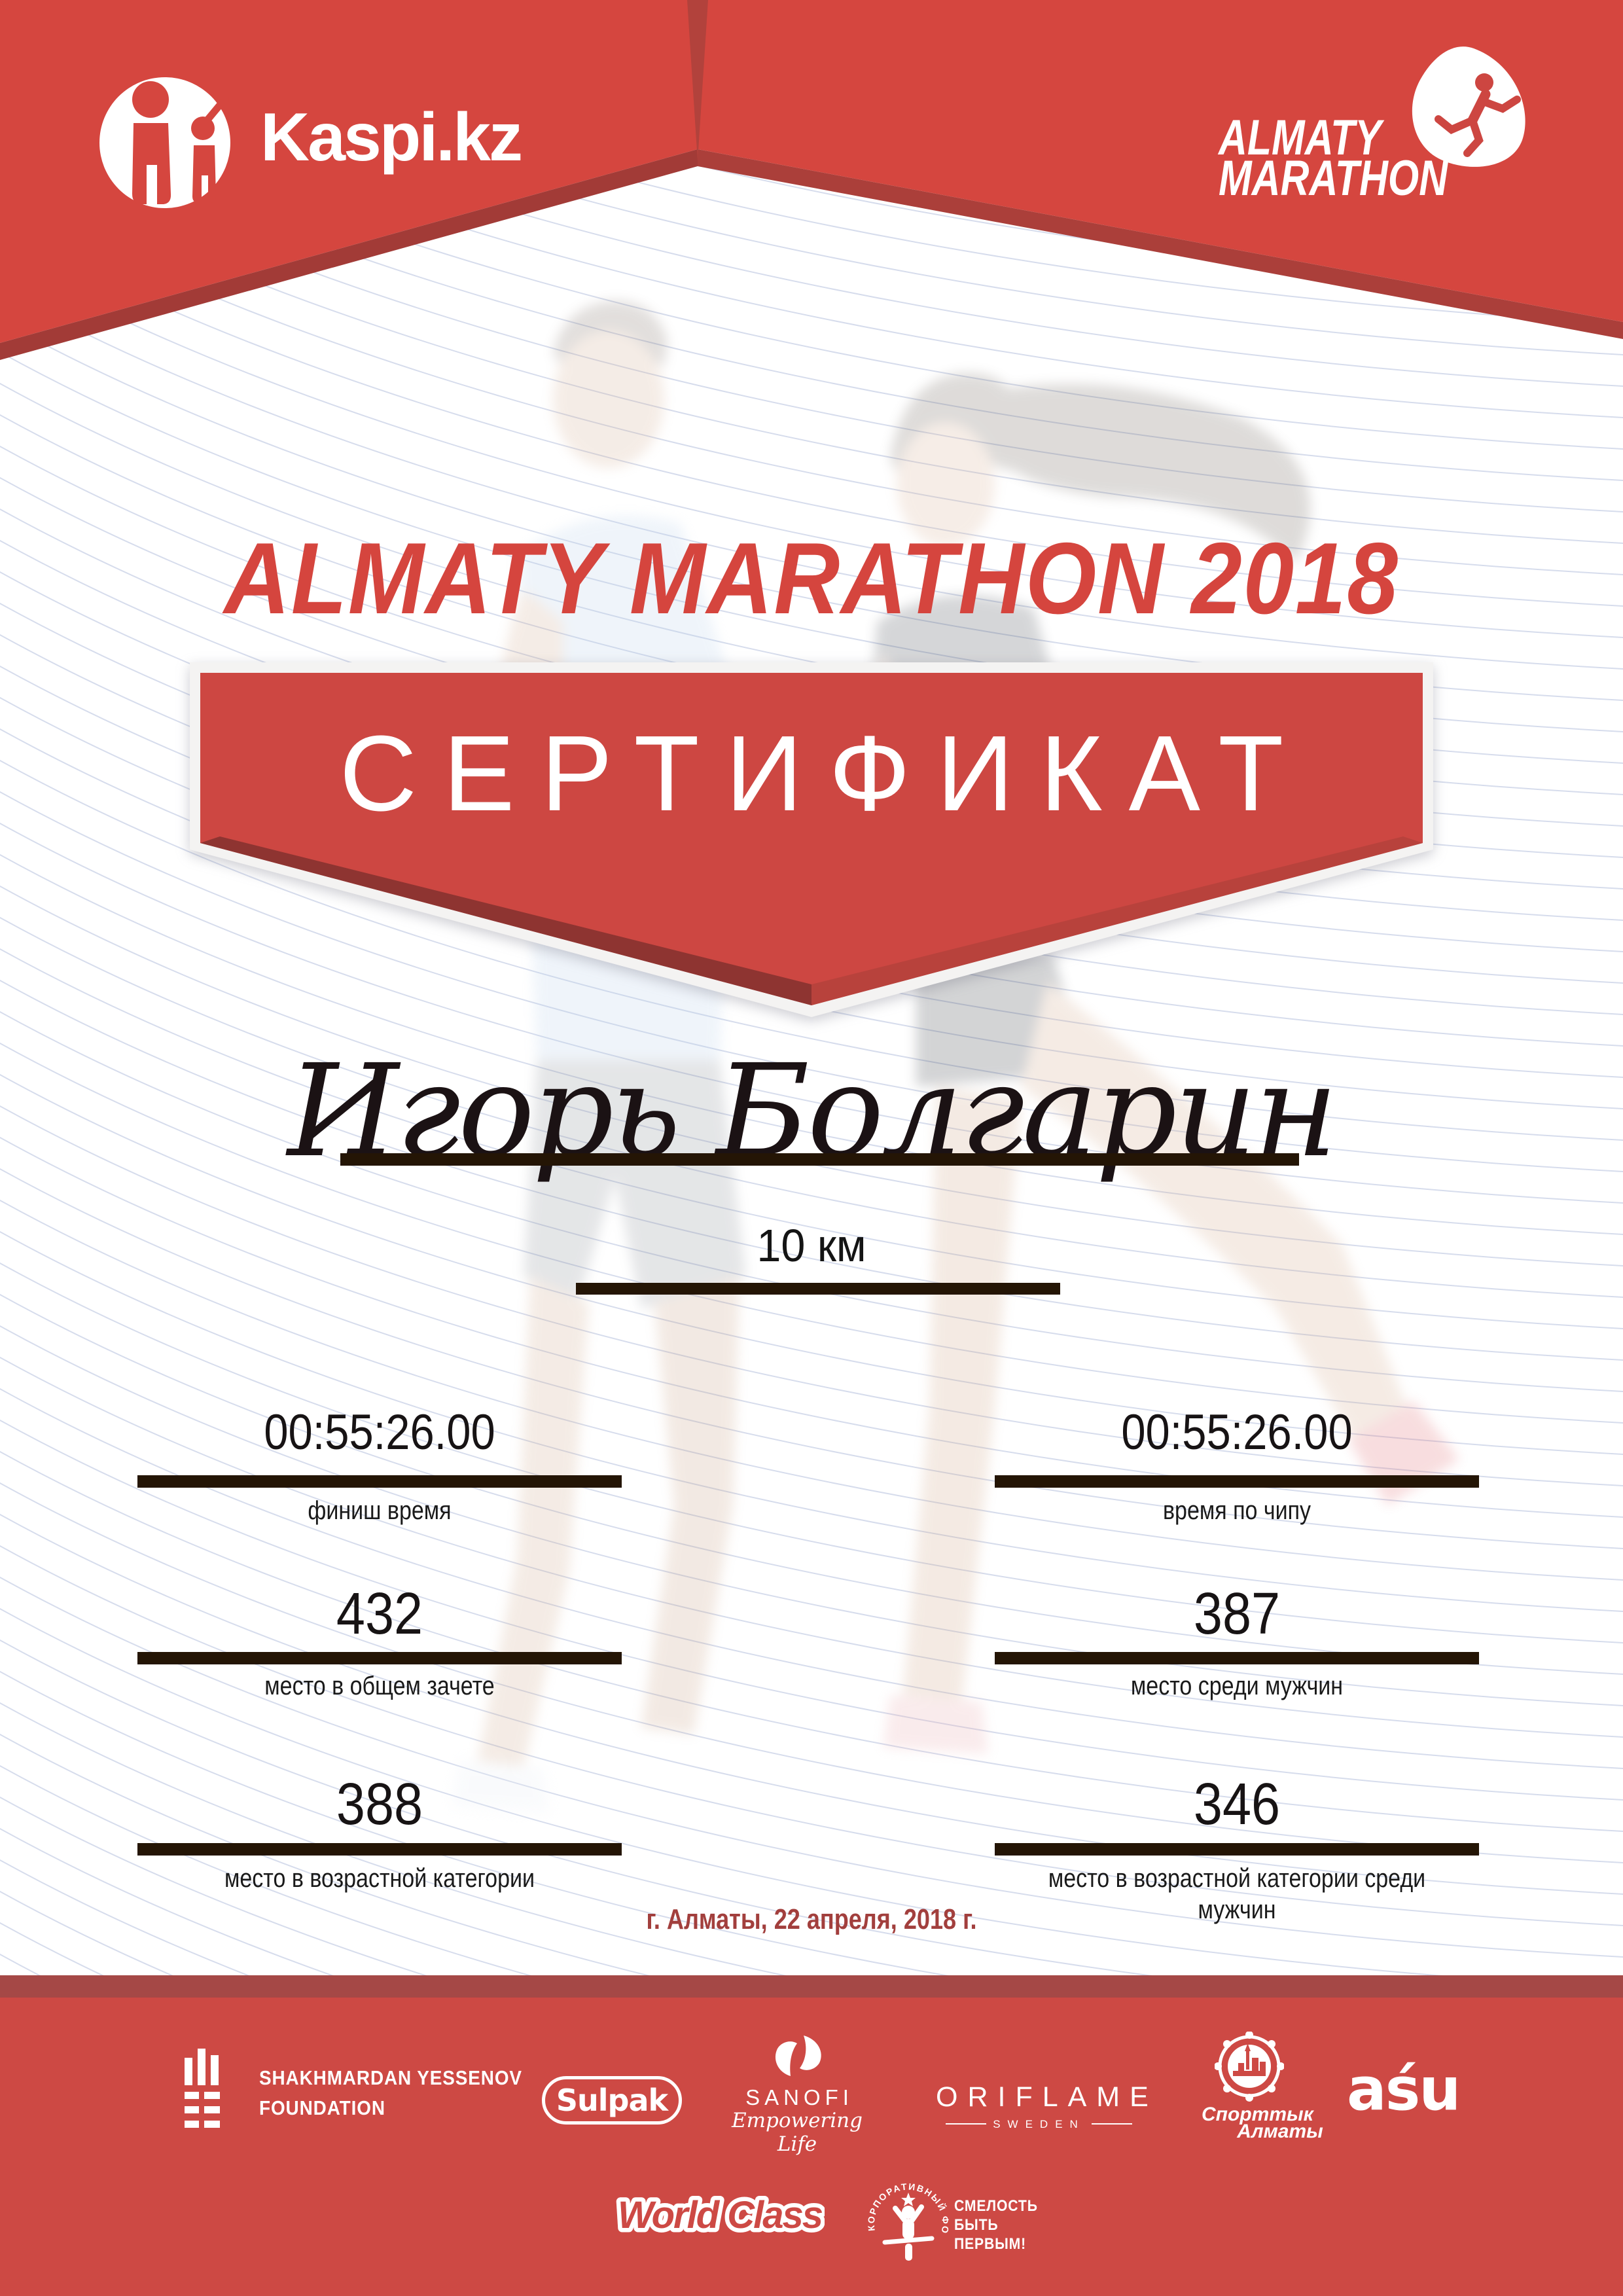 This screenshot has width=1623, height=2296. Describe the element at coordinates (379, 1878) in the screenshot. I see `stat-age-place-label: место в возрастной категории` at that location.